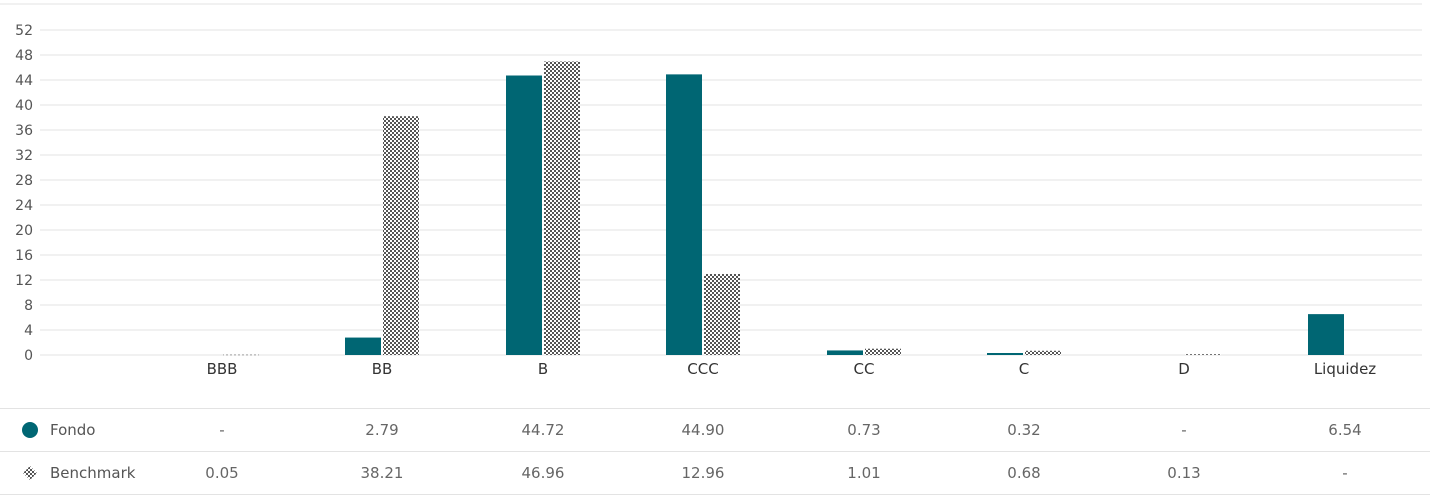  I want to click on table-cell: 1.01, so click(864, 473).